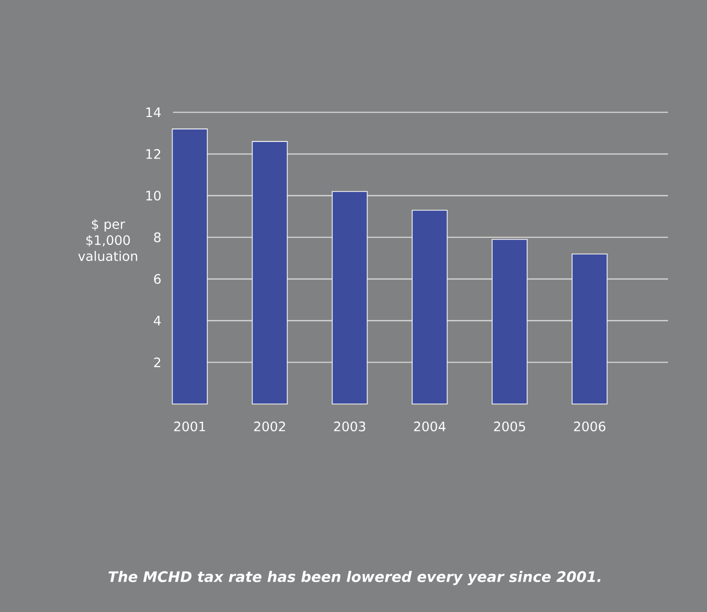 This screenshot has width=707, height=612. Describe the element at coordinates (153, 113) in the screenshot. I see `y-tick-label: 14` at that location.